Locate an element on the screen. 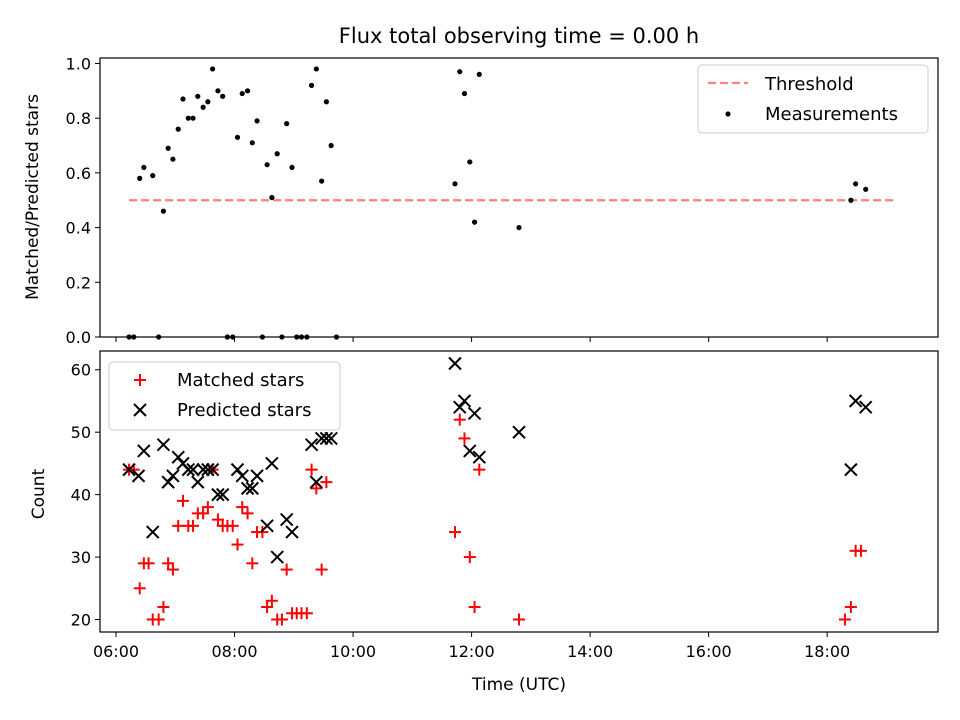 This screenshot has width=960, height=720. y-tick-label: 60 is located at coordinates (81, 370).